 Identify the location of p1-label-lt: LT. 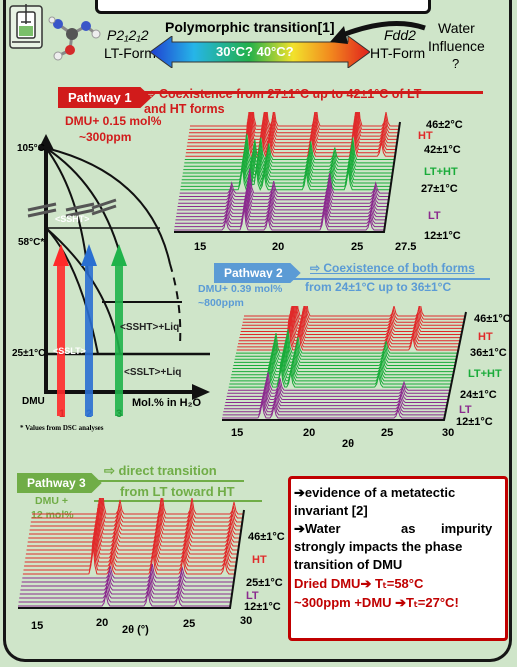
(434, 216).